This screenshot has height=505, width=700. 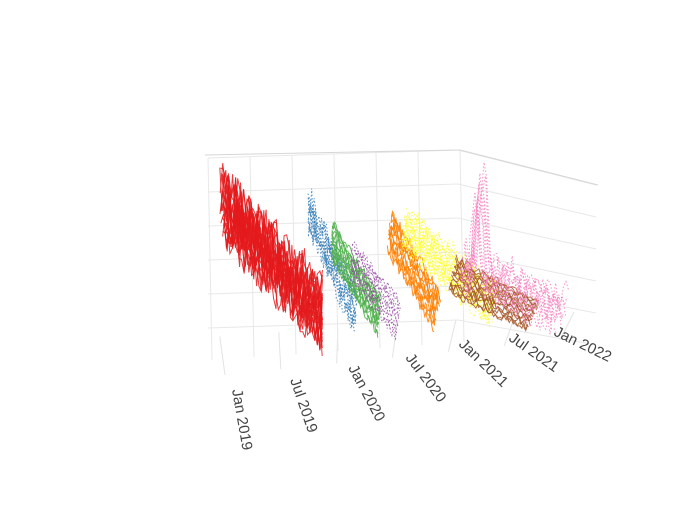 What do you see at coordinates (582, 344) in the screenshot?
I see `x-tick-label: Jan 2022` at bounding box center [582, 344].